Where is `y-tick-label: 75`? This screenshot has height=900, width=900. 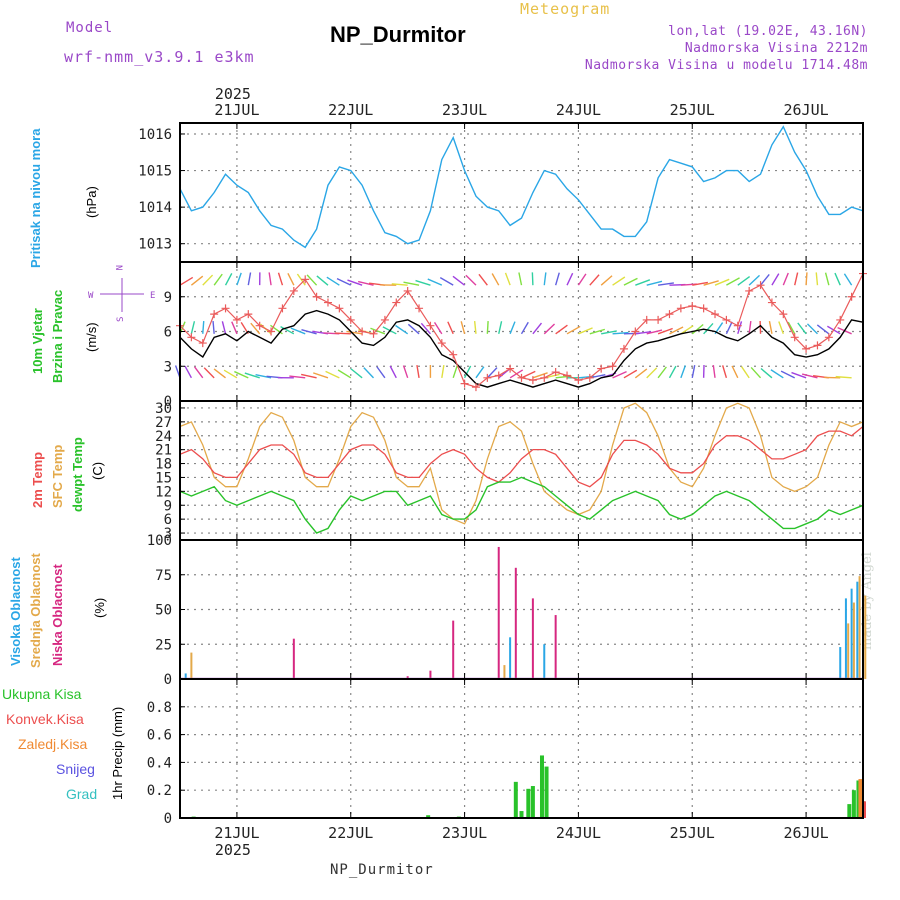 y-tick-label: 75 is located at coordinates (163, 576).